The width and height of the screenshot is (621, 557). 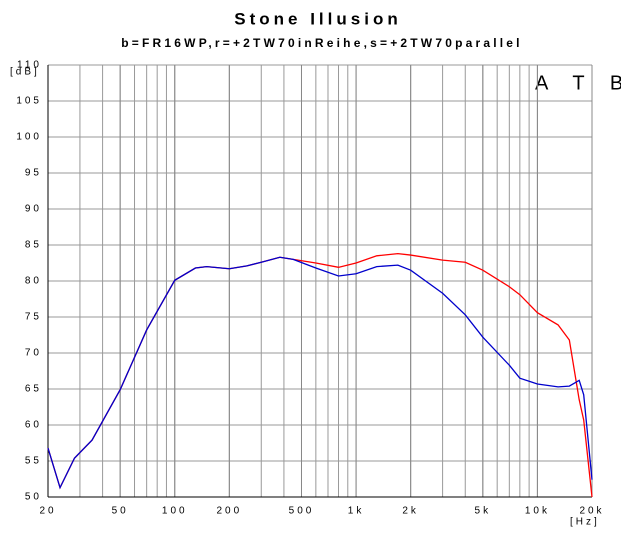 I want to click on y-tick-label: 55, so click(x=33, y=461).